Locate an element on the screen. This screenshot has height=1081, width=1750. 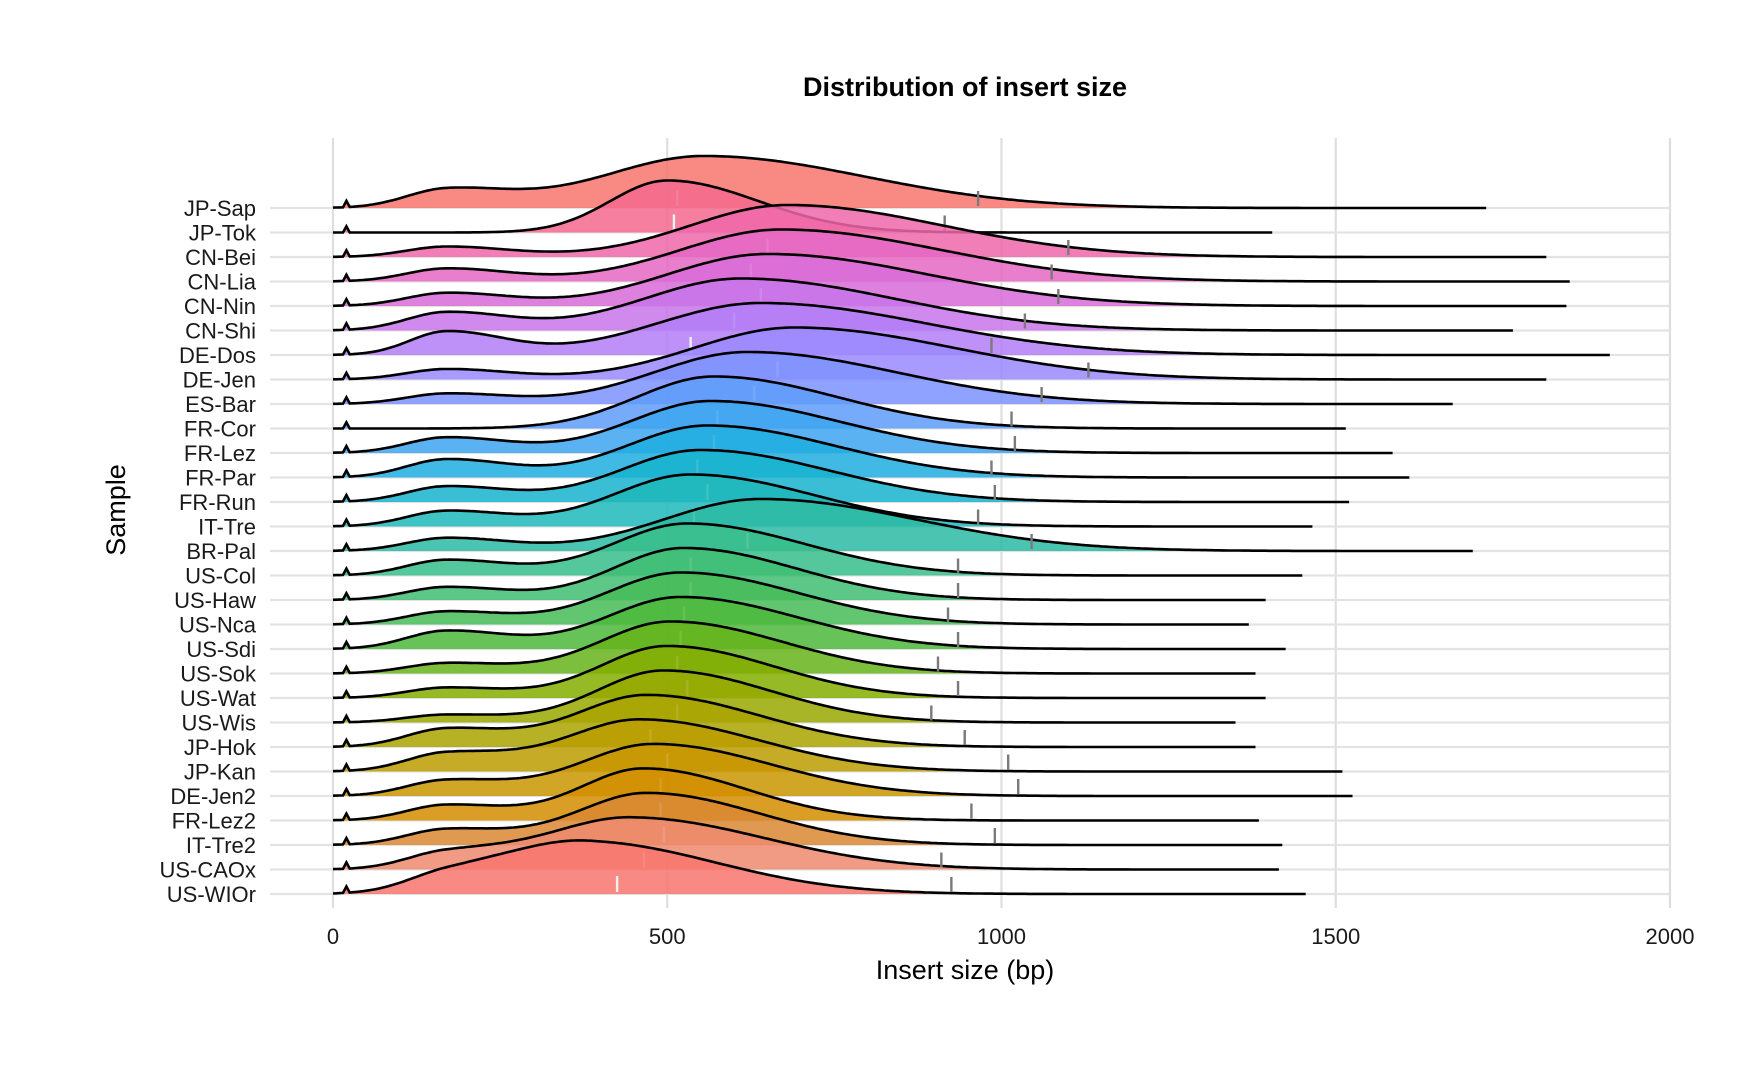
x-tick-label: 500 is located at coordinates (667, 936).